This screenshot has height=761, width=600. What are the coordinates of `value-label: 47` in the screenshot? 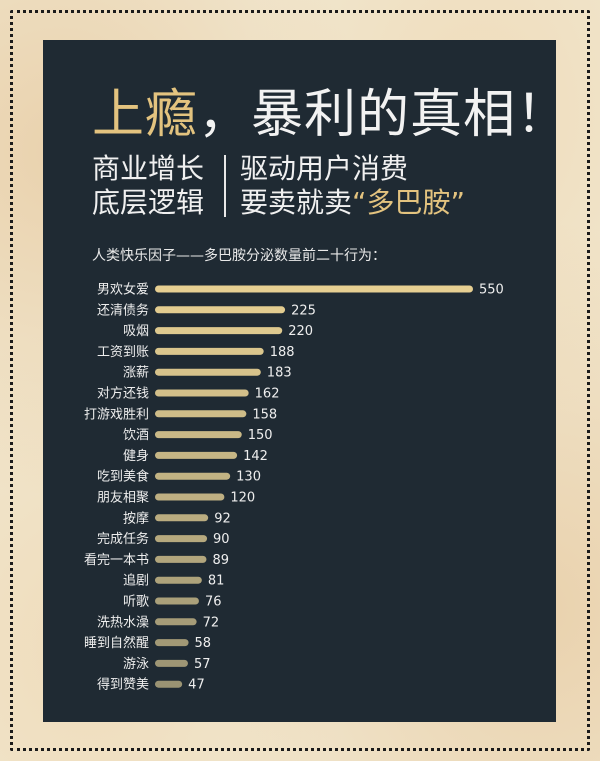 It's located at (196, 685).